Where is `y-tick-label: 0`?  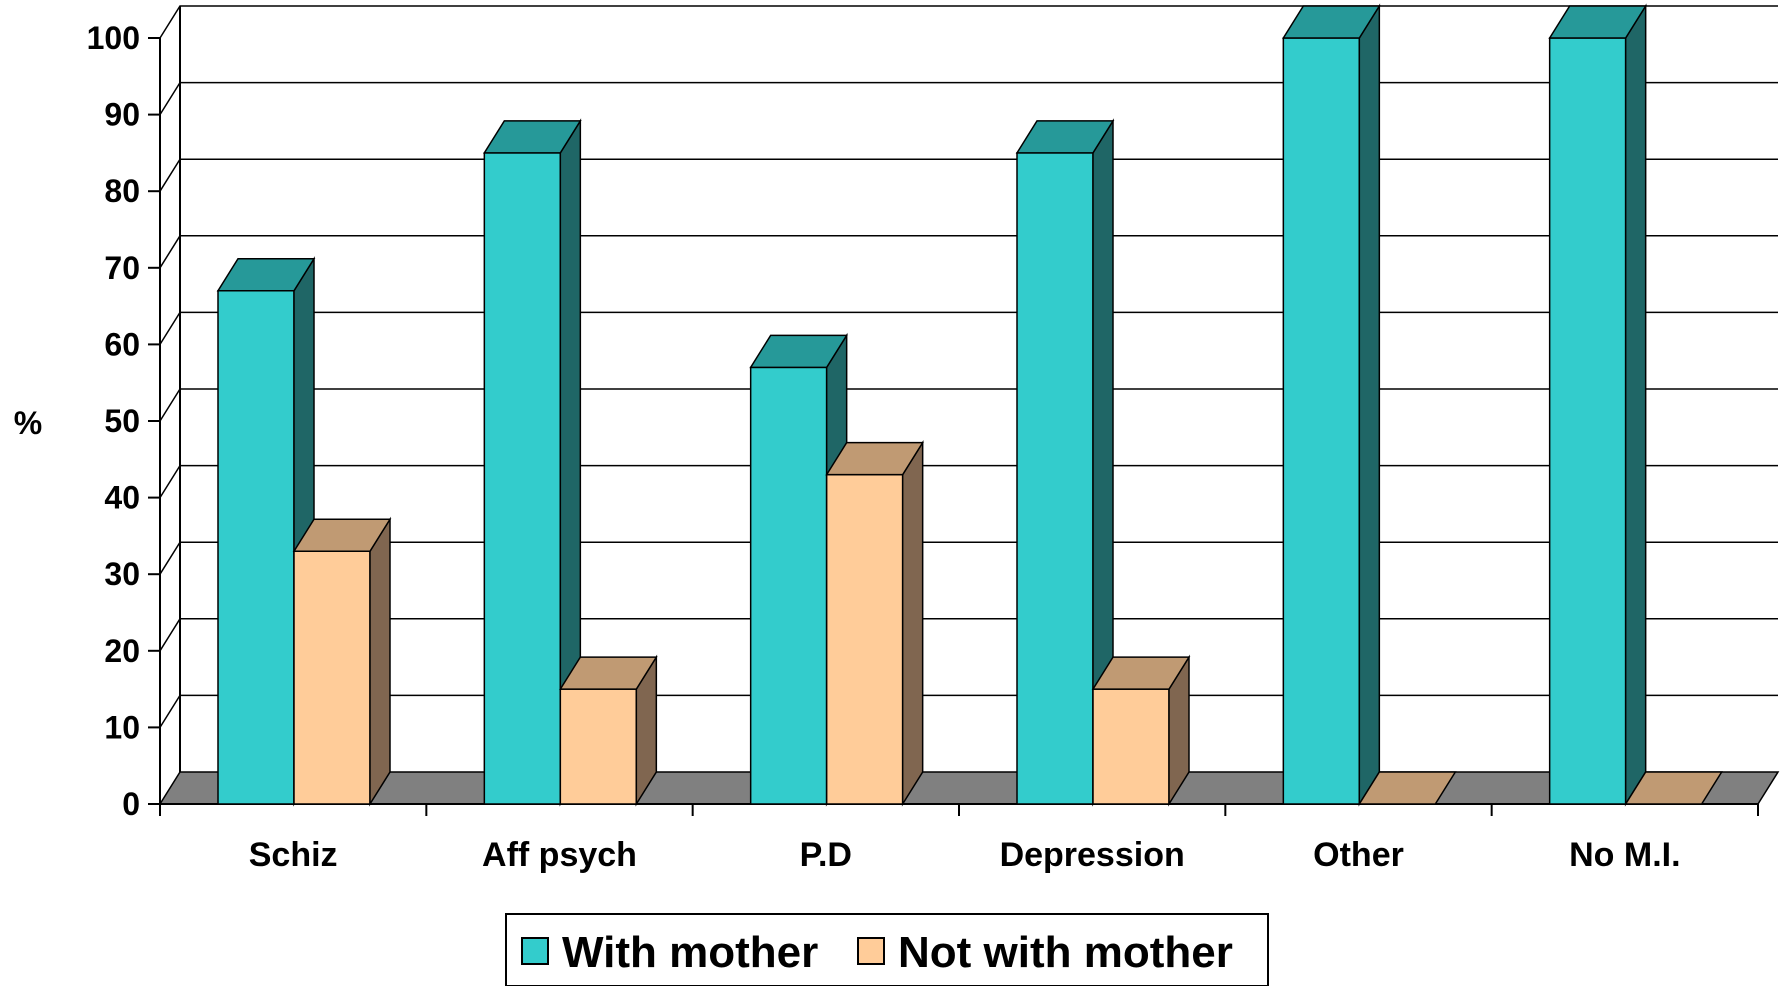
y-tick-label: 0 is located at coordinates (131, 804).